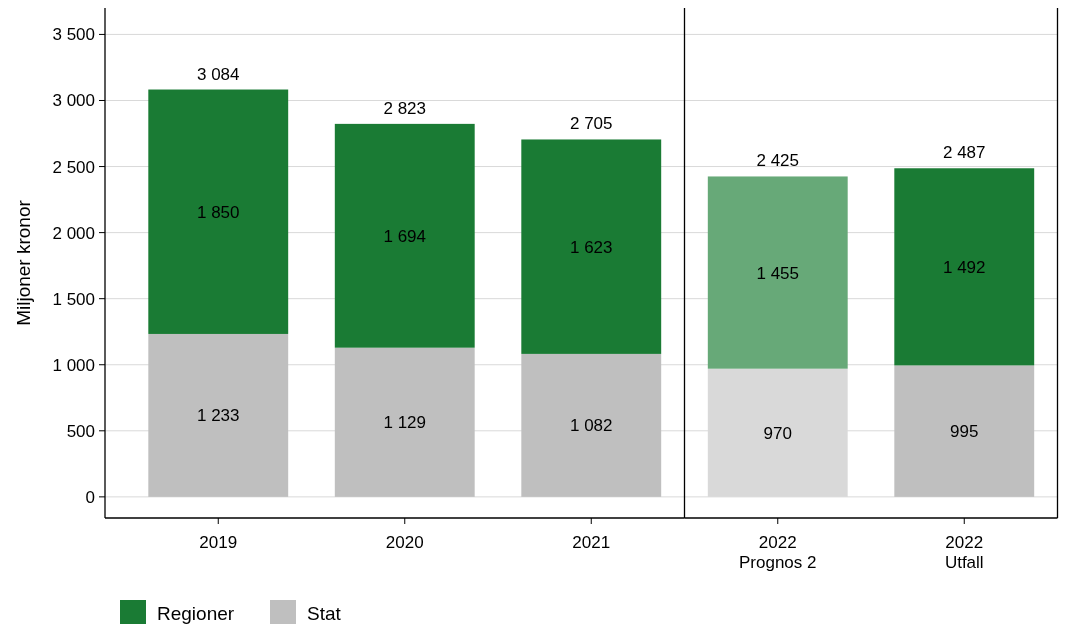 The image size is (1065, 624). I want to click on data-label: 1 623, so click(591, 247).